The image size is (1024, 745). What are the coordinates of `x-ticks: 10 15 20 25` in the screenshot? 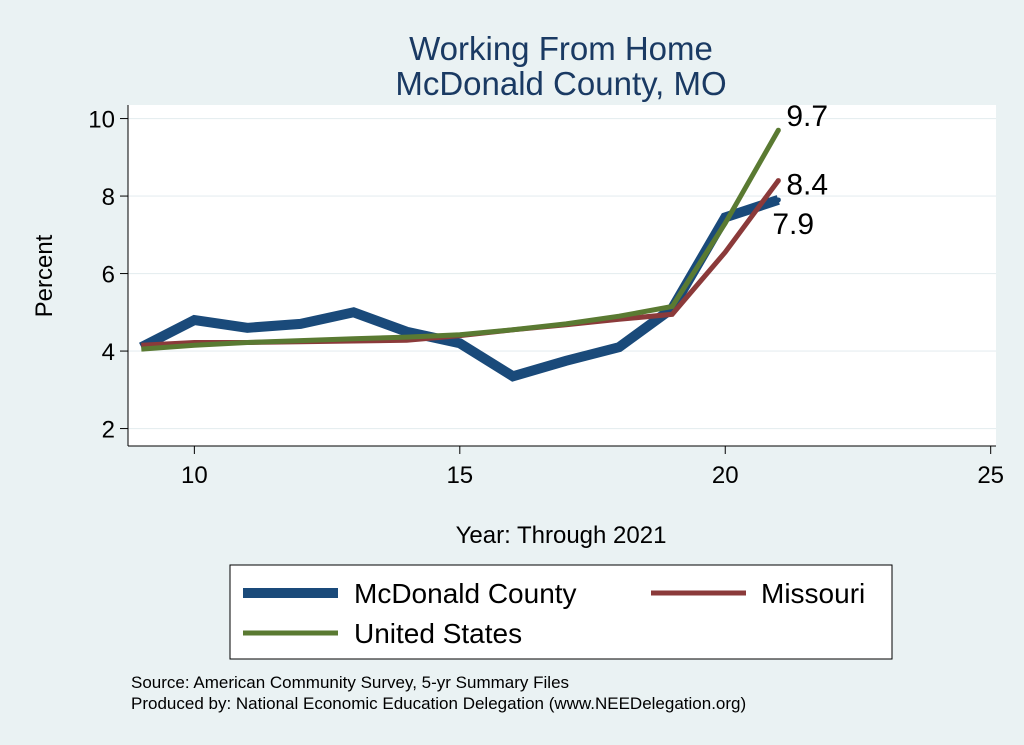 It's located at (592, 467).